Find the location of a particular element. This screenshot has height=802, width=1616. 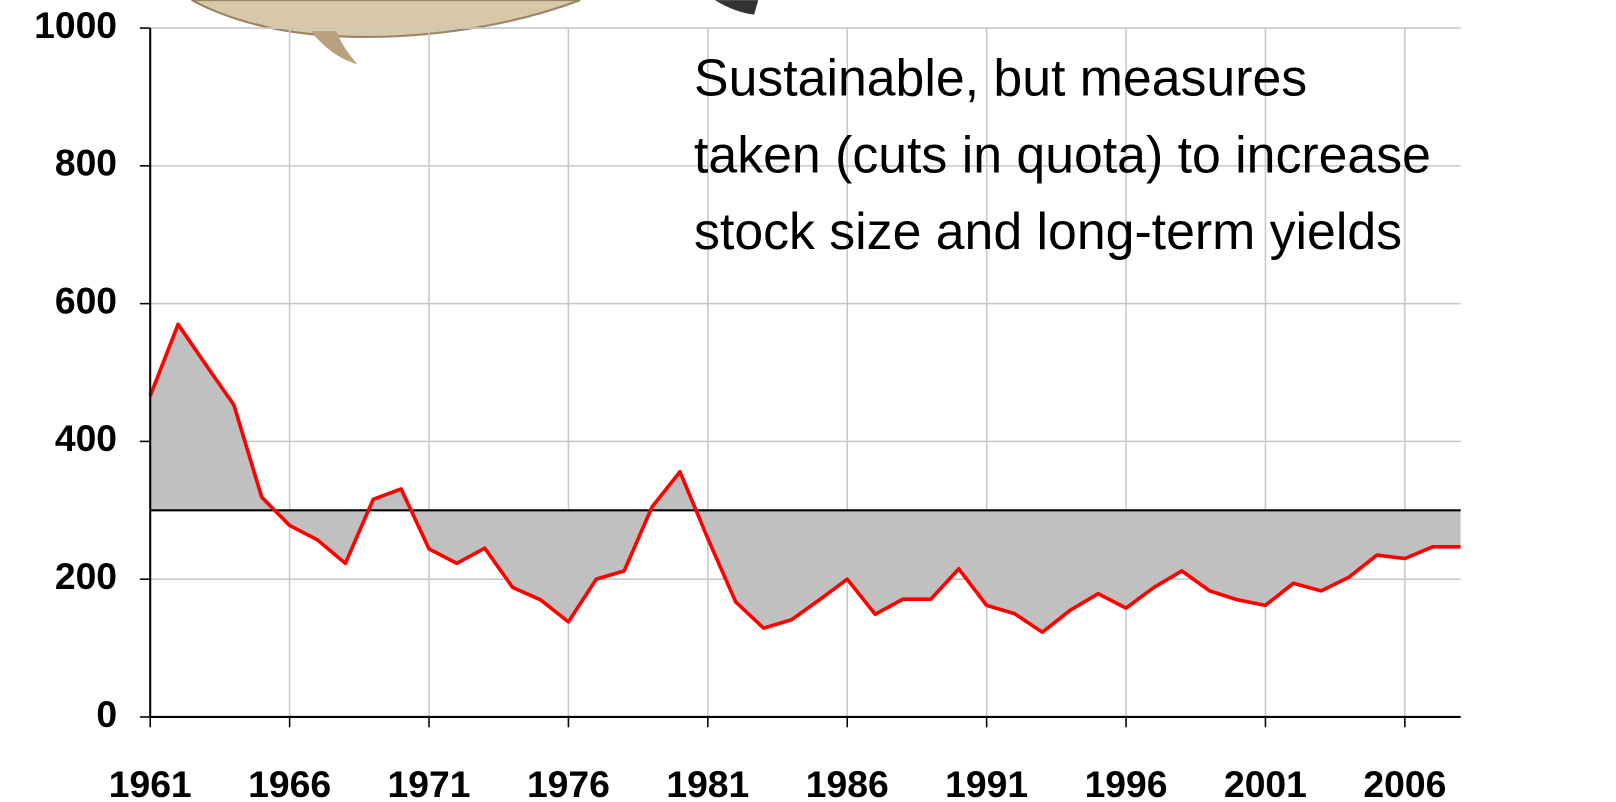

x-tick-label: 2006 is located at coordinates (1404, 782).